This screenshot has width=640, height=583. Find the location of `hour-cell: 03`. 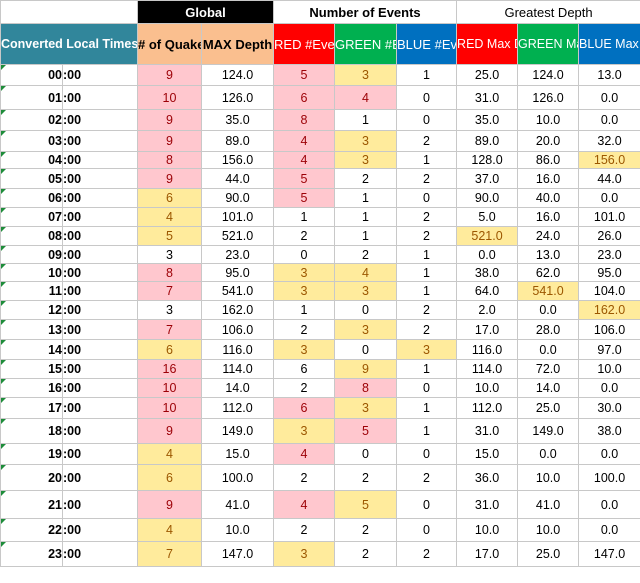

hour-cell: 03 is located at coordinates (31, 141).